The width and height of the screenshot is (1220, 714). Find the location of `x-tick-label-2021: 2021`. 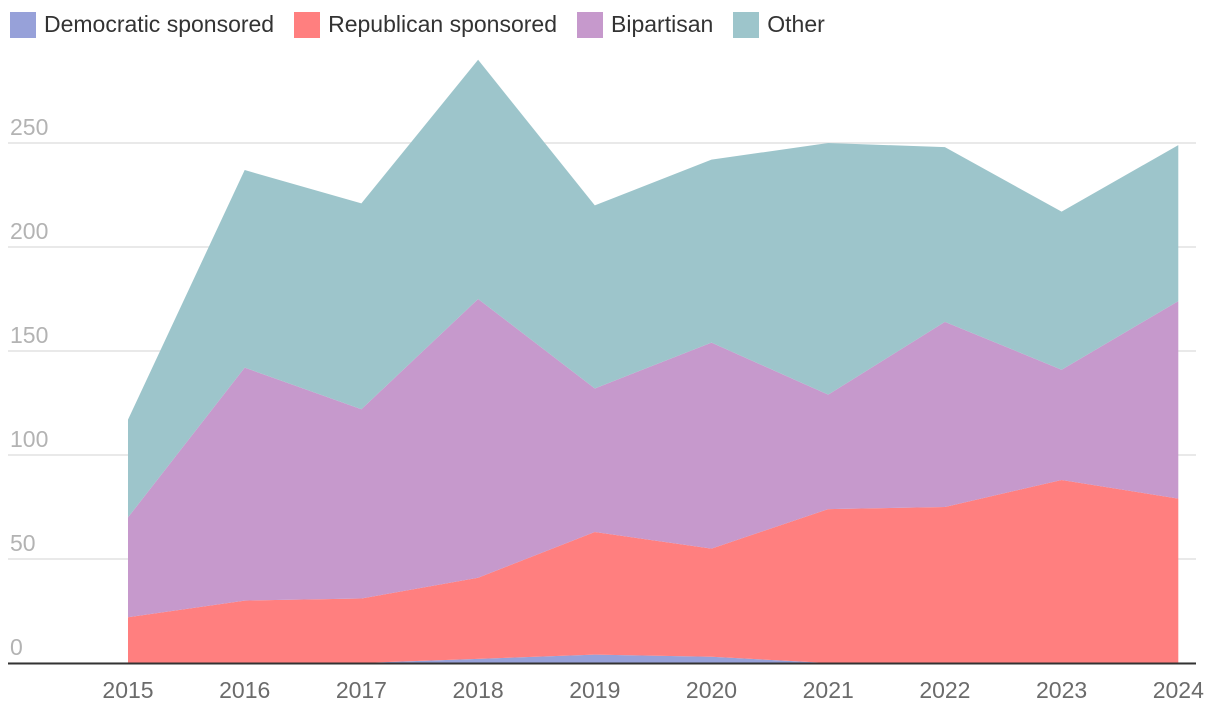

x-tick-label-2021: 2021 is located at coordinates (828, 690).